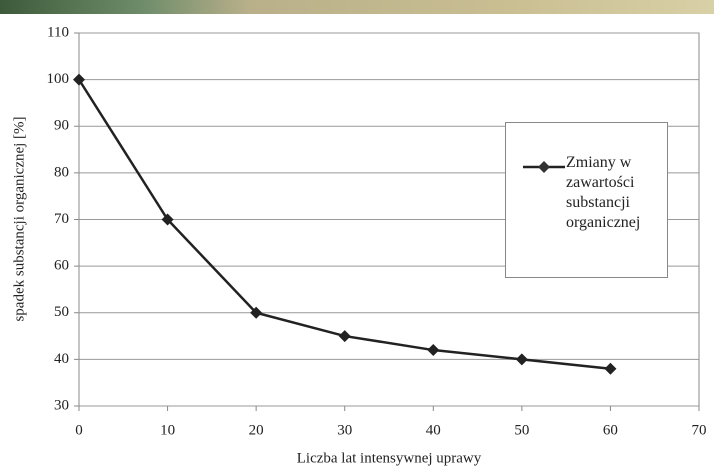 Image resolution: width=714 pixels, height=470 pixels. Describe the element at coordinates (61, 359) in the screenshot. I see `y-tick-label: 40` at that location.